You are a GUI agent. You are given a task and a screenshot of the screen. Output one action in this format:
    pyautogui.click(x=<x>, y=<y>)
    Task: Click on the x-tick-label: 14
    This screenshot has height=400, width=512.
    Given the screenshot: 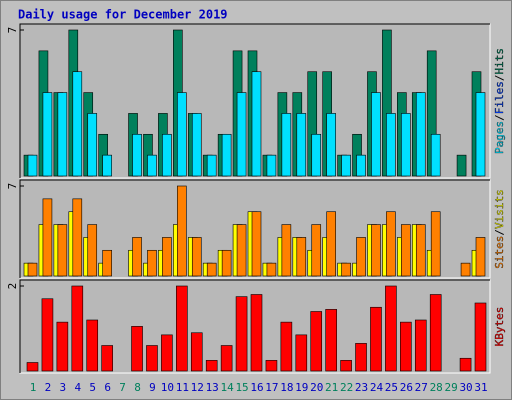 What is the action you would take?
    pyautogui.click(x=228, y=387)
    